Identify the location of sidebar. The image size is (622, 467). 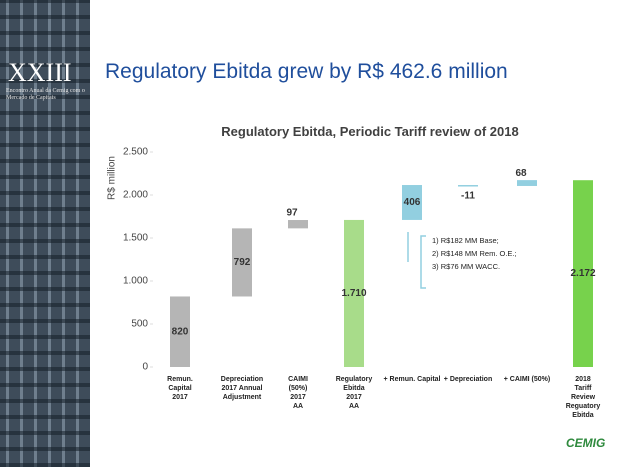
(45, 233).